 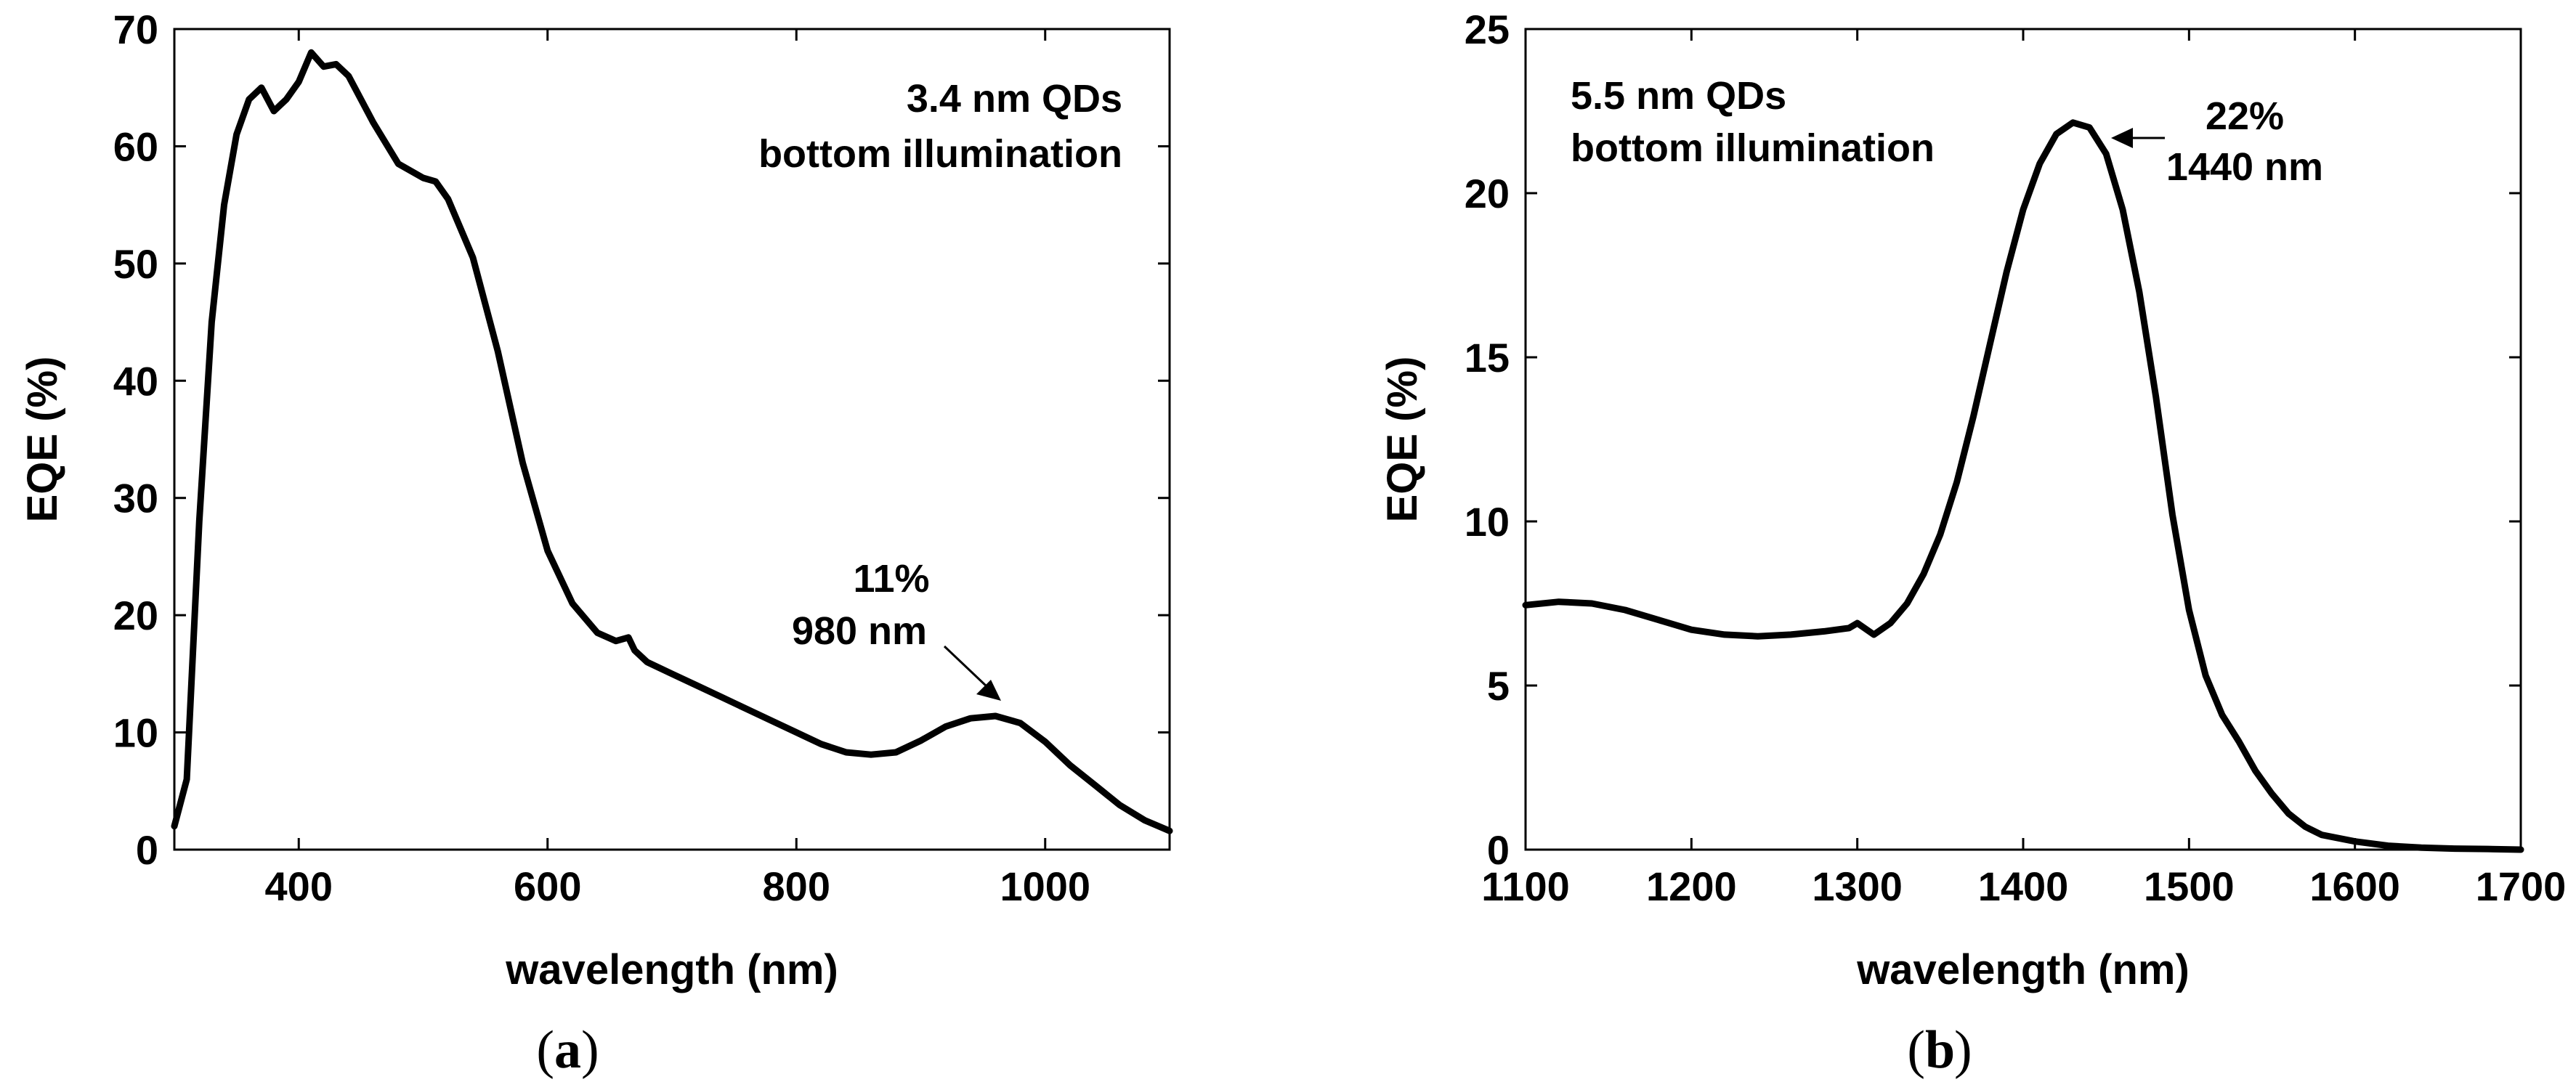 I want to click on y-tick-label-b-15: 15, so click(x=1487, y=358).